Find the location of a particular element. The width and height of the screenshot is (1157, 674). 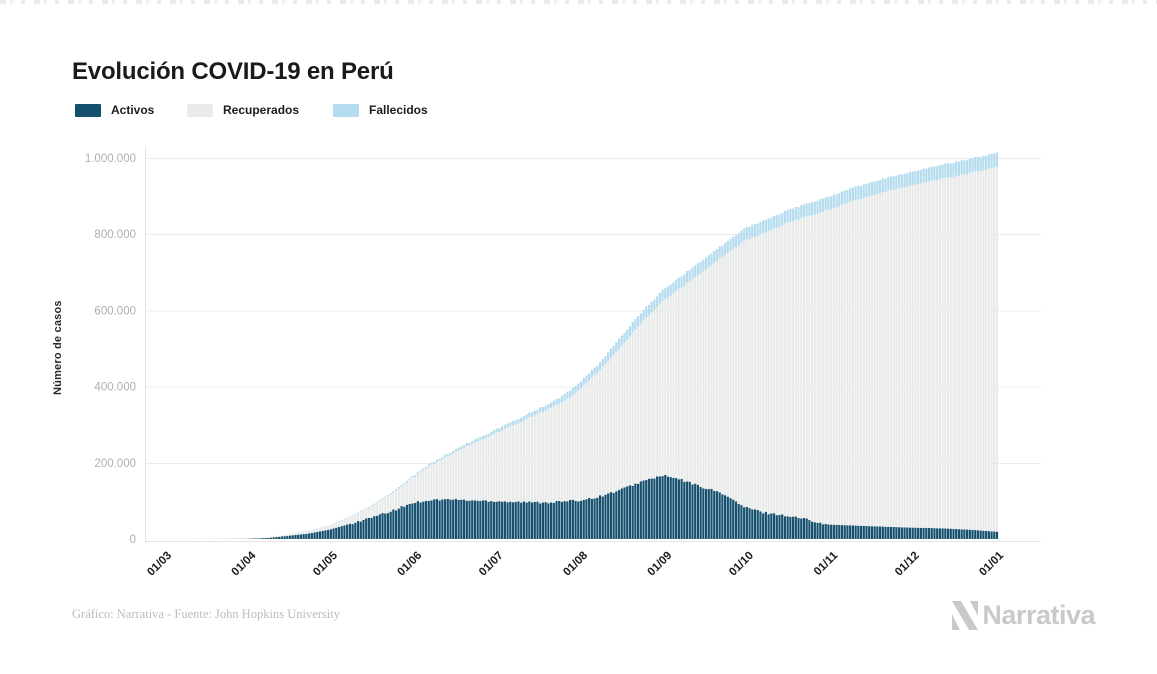

top-edge-artifact is located at coordinates (578, 2).